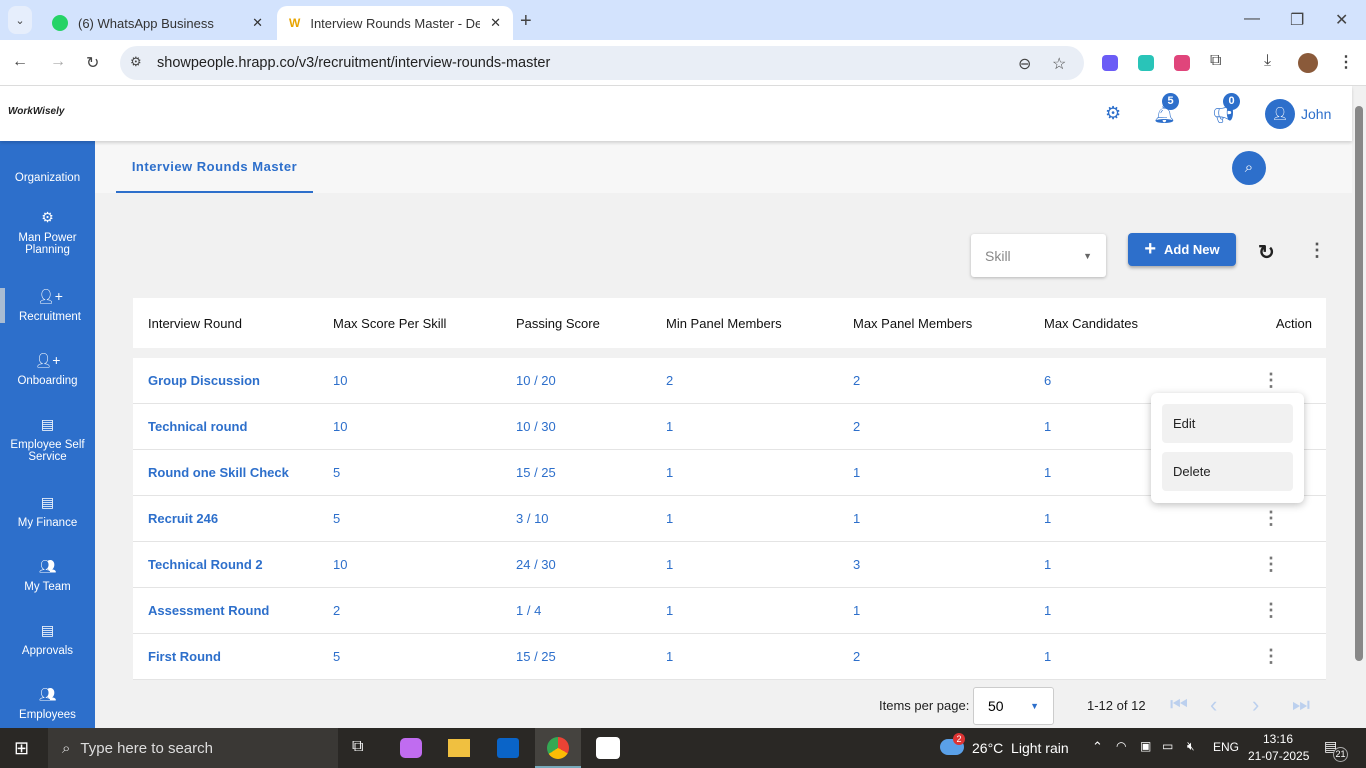  I want to click on tray-chevron-icon: ⌃, so click(1097, 746).